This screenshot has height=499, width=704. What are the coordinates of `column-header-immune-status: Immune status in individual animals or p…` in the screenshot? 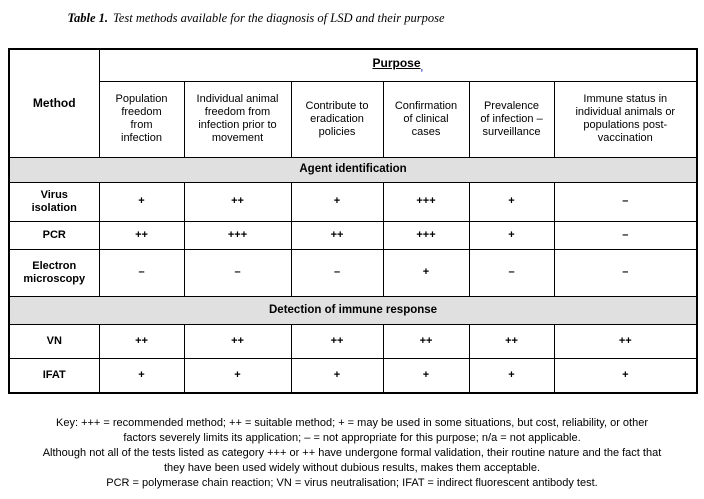 It's located at (625, 119).